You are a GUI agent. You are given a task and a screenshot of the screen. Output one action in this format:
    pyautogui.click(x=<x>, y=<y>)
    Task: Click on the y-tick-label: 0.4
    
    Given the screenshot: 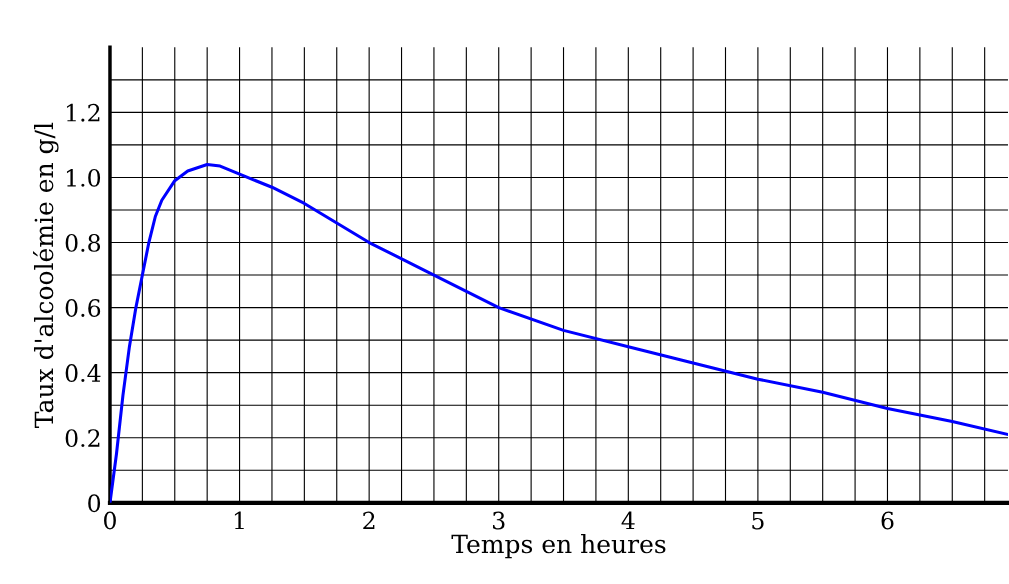 What is the action you would take?
    pyautogui.click(x=83, y=373)
    